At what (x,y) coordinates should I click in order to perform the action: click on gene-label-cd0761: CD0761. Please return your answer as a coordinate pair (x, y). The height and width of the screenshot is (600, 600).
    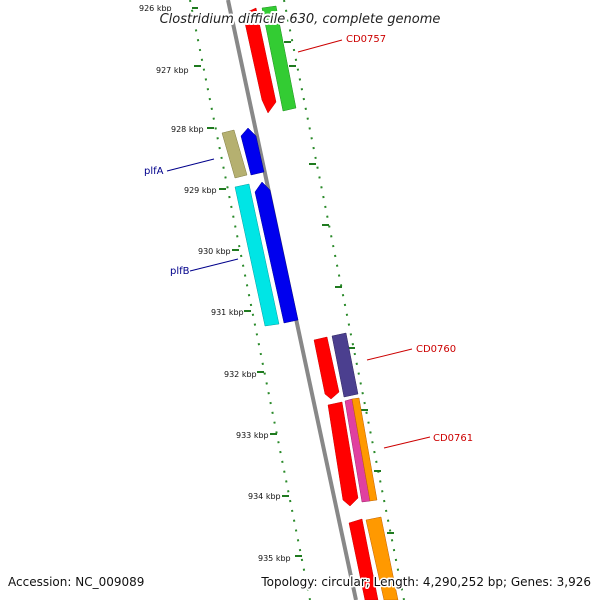
    Looking at the image, I should click on (453, 438).